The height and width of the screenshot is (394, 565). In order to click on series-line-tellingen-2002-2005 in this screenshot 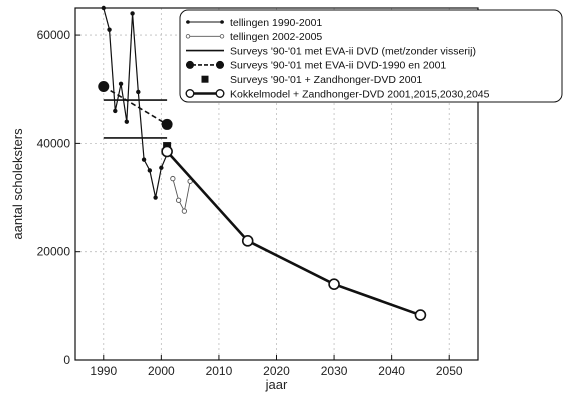, I will do `click(181, 195)`.